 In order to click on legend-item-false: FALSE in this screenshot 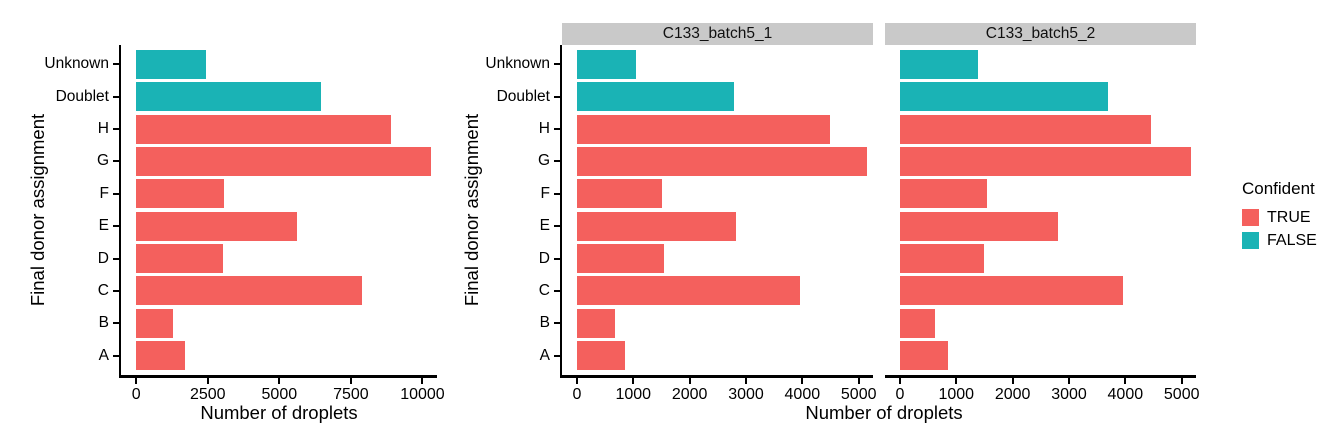, I will do `click(1279, 240)`.